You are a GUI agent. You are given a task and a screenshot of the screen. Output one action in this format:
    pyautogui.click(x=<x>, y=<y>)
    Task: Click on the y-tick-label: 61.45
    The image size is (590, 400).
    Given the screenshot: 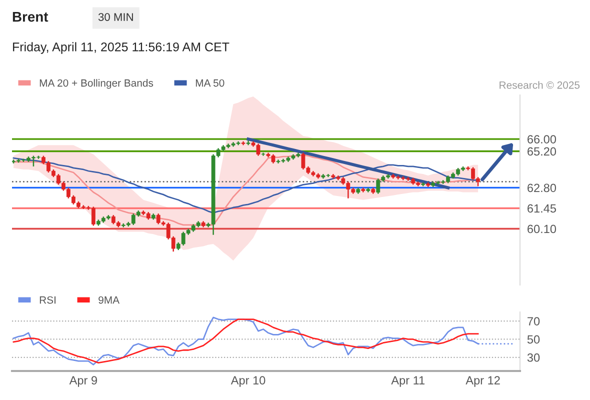 What is the action you would take?
    pyautogui.click(x=542, y=208)
    